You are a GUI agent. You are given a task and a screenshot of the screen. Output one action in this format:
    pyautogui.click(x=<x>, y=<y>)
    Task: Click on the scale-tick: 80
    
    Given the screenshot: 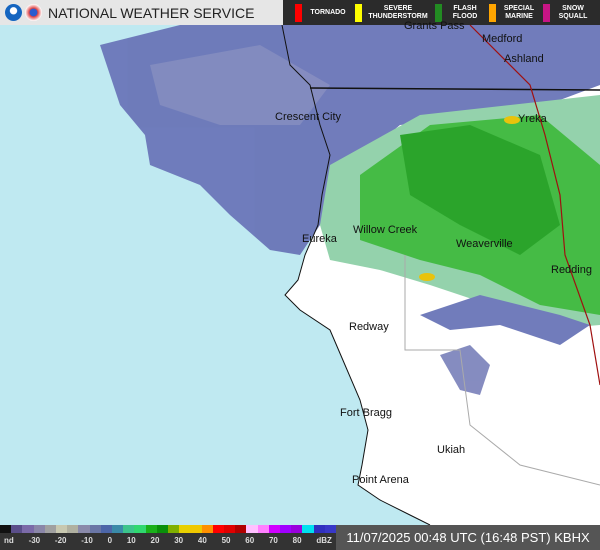 What is the action you would take?
    pyautogui.click(x=297, y=540)
    